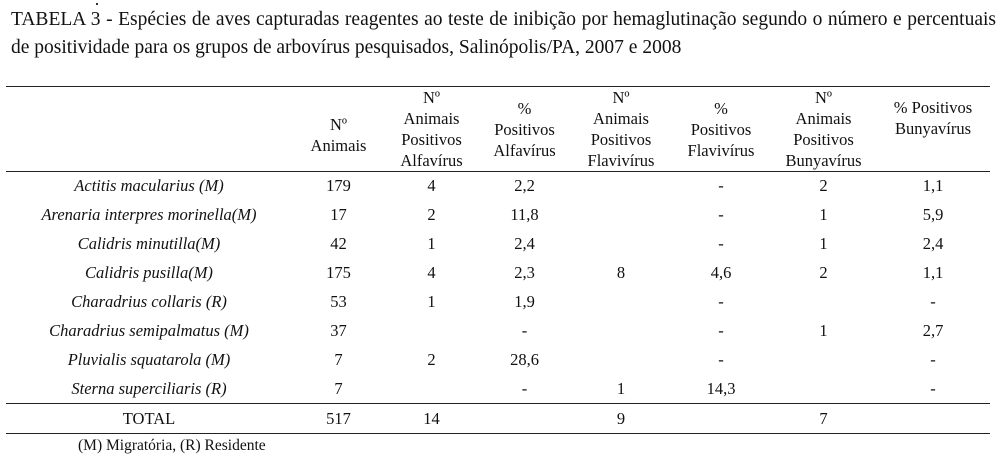 The image size is (1003, 474). What do you see at coordinates (498, 331) in the screenshot?
I see `table-row: Charadrius semipalmatus (M) 37 - - 1 2,7` at bounding box center [498, 331].